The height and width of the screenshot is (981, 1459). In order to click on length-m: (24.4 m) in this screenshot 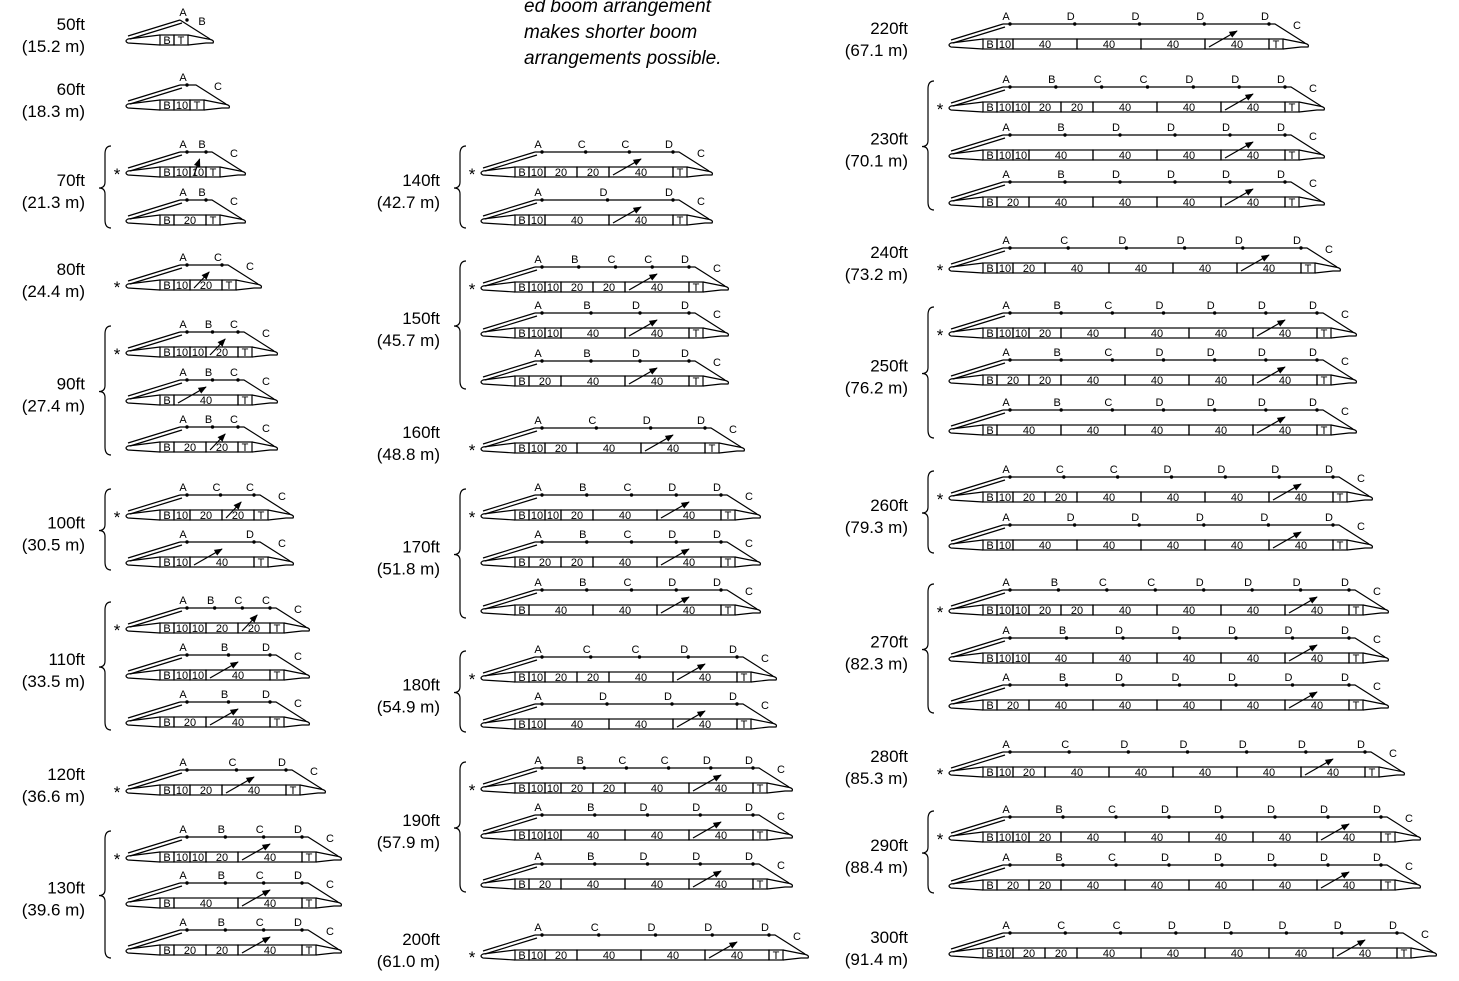, I will do `click(53, 291)`.